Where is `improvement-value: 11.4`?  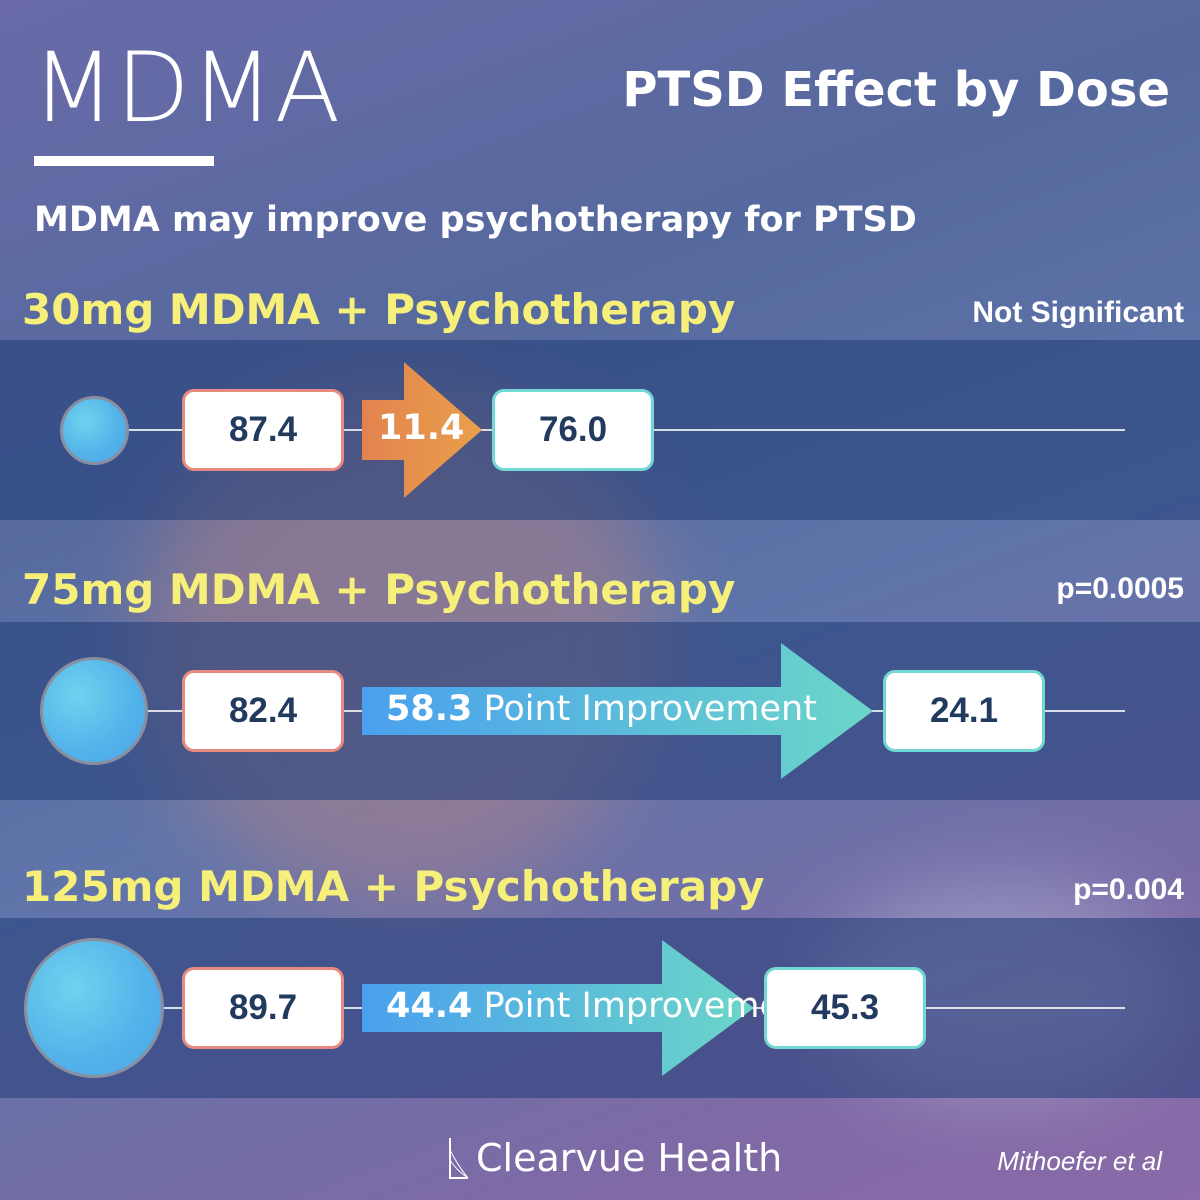
improvement-value: 11.4 is located at coordinates (421, 428).